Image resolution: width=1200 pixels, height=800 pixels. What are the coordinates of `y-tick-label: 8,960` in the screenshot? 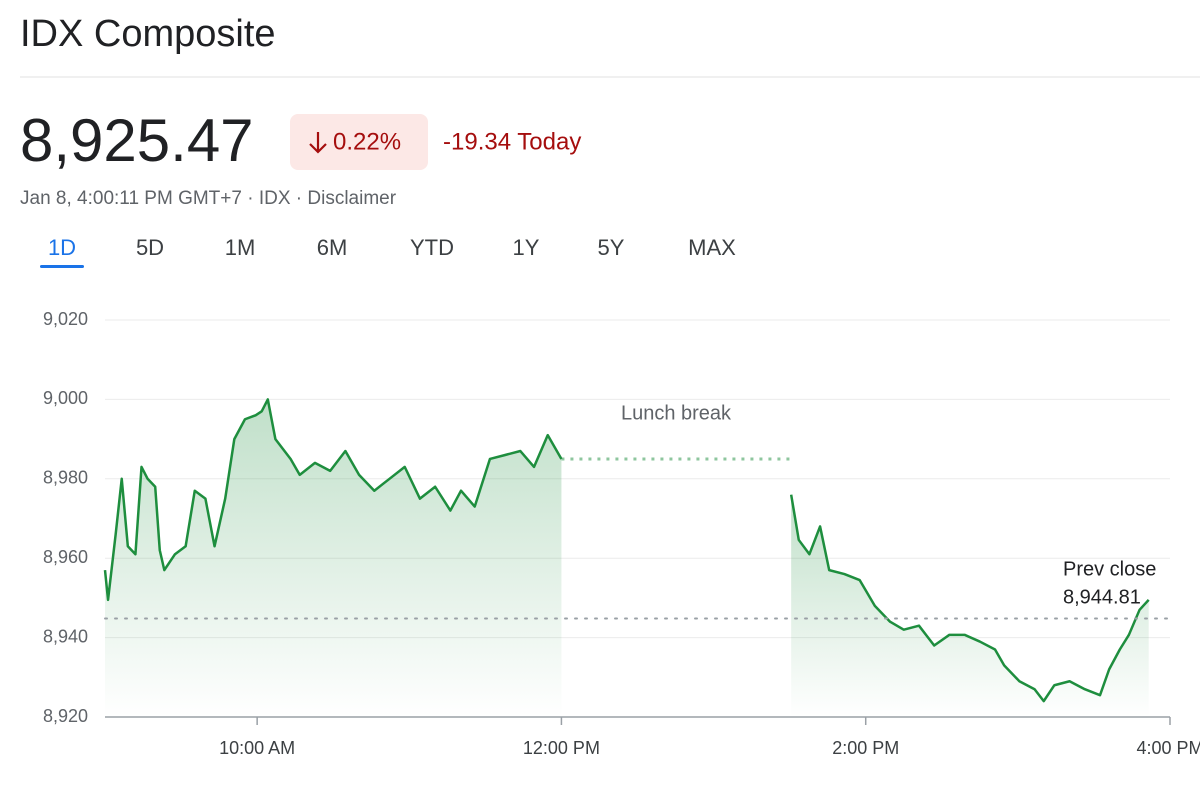 It's located at (65, 557).